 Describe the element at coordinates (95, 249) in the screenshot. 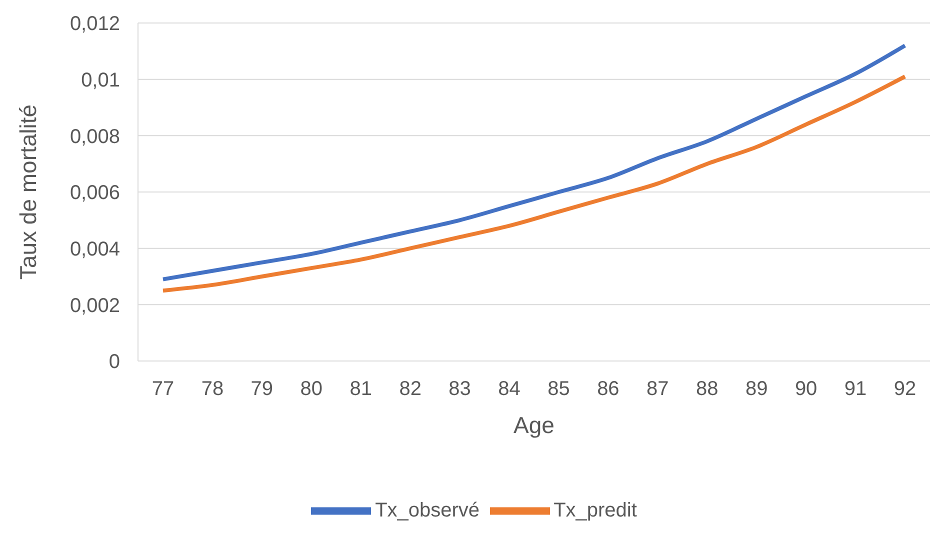

I see `y-tick-label: 0,004` at that location.